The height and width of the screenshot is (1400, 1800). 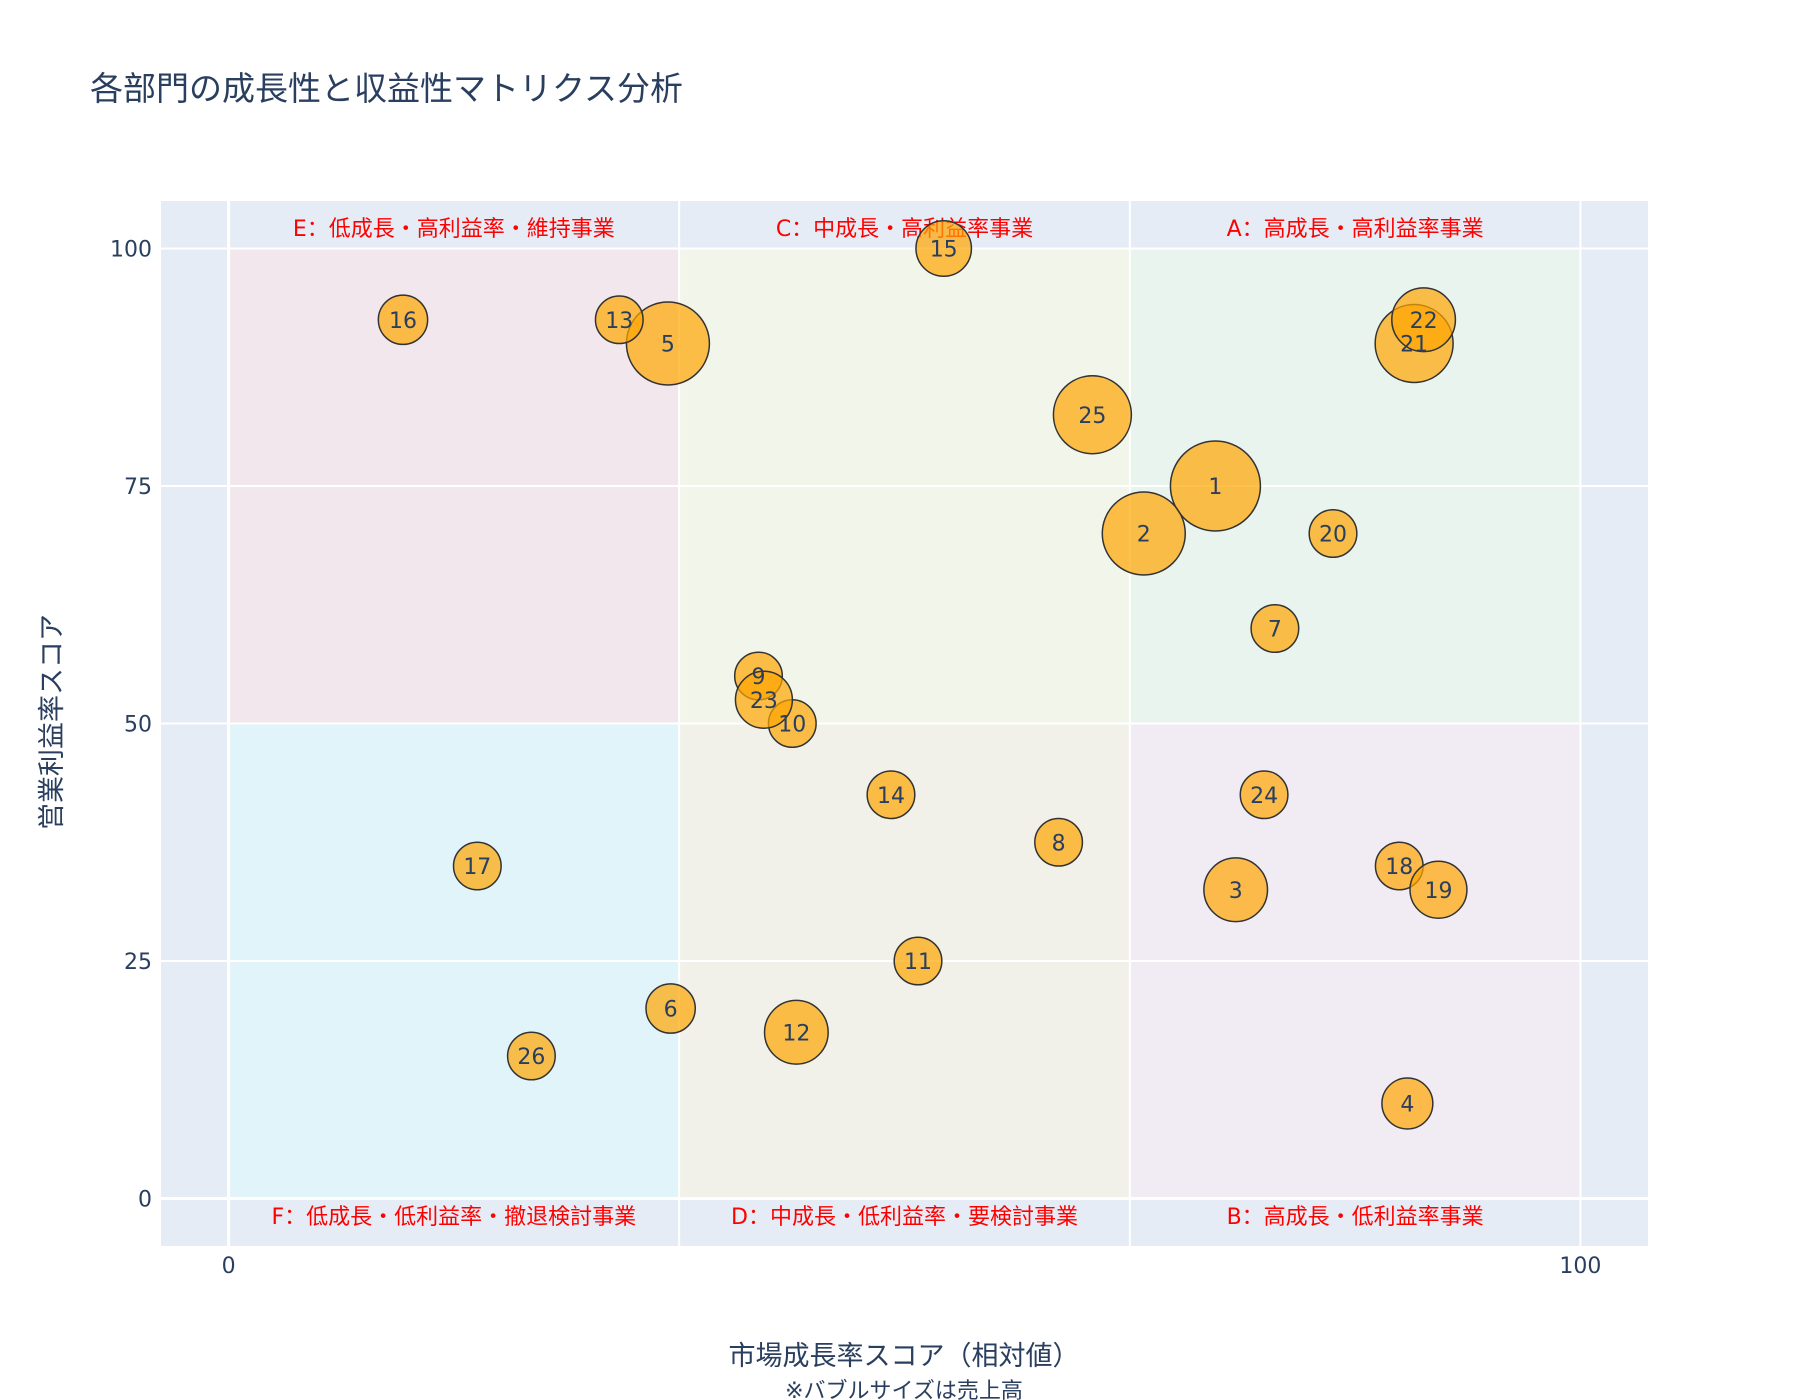 I want to click on bubble-label: 25, so click(x=1092, y=416).